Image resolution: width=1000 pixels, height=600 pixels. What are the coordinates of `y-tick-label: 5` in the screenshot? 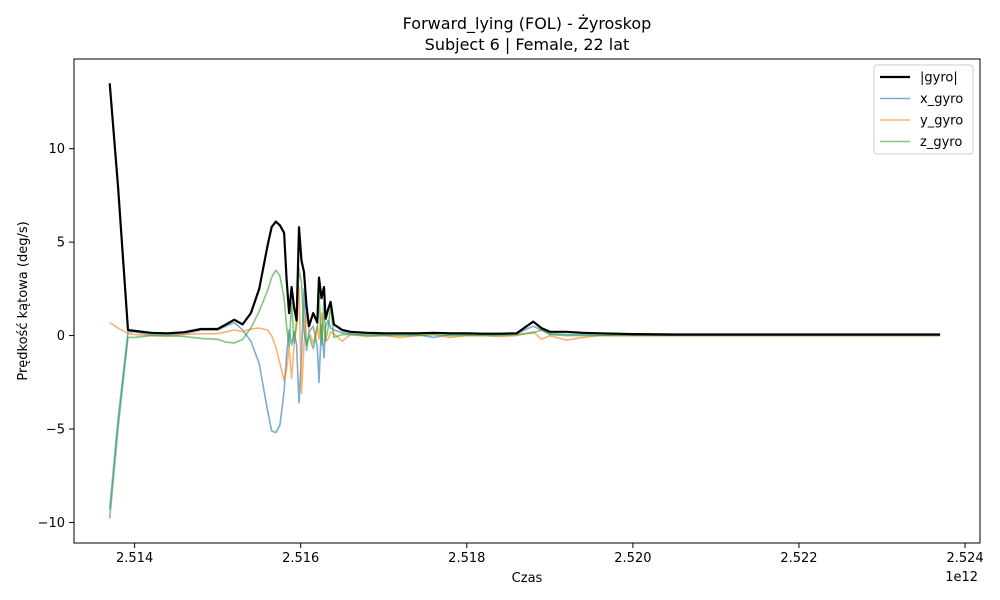 It's located at (61, 243).